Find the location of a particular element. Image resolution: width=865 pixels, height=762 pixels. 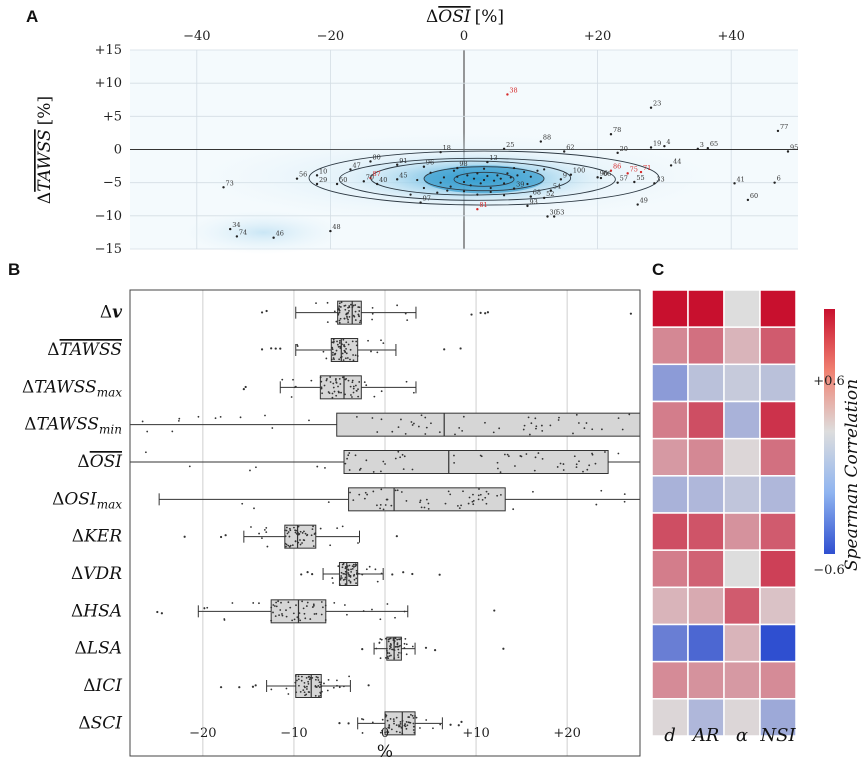

panel-a-y-tick-label: +5 is located at coordinates (112, 116).